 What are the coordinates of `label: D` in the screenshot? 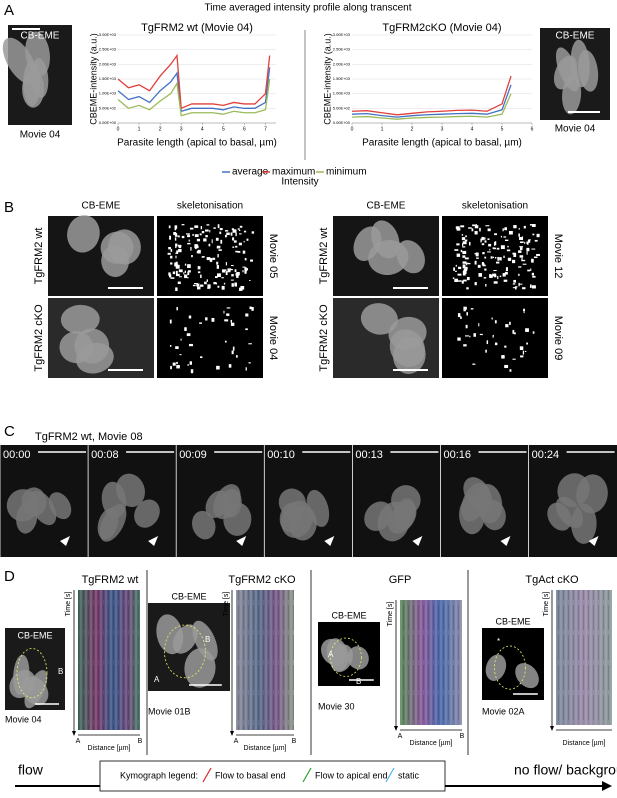 It's located at (9, 576).